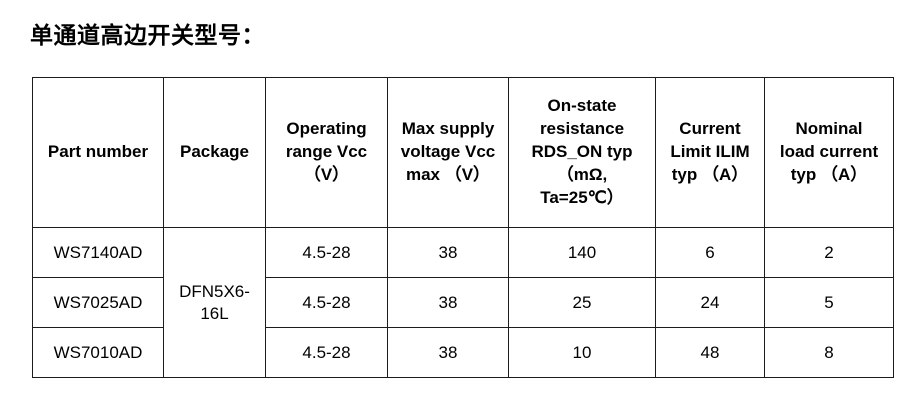  I want to click on cell-current-limit: 24, so click(710, 302).